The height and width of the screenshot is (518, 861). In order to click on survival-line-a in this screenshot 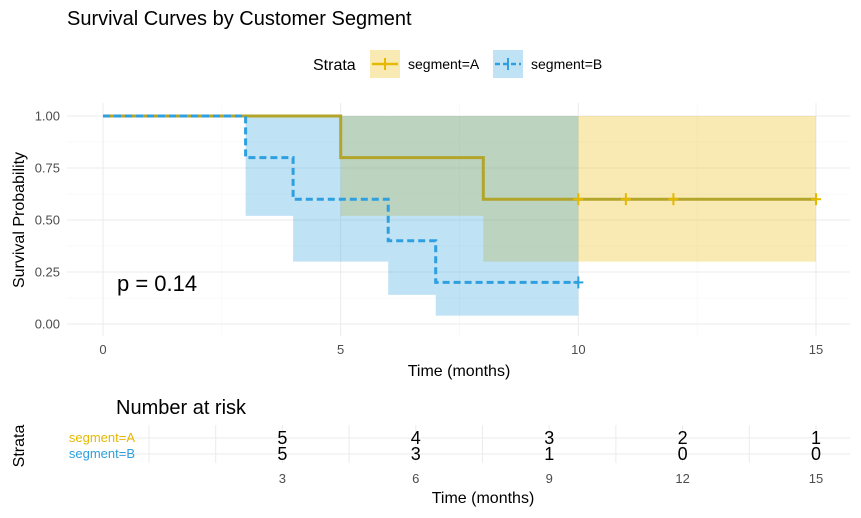, I will do `click(459, 157)`.